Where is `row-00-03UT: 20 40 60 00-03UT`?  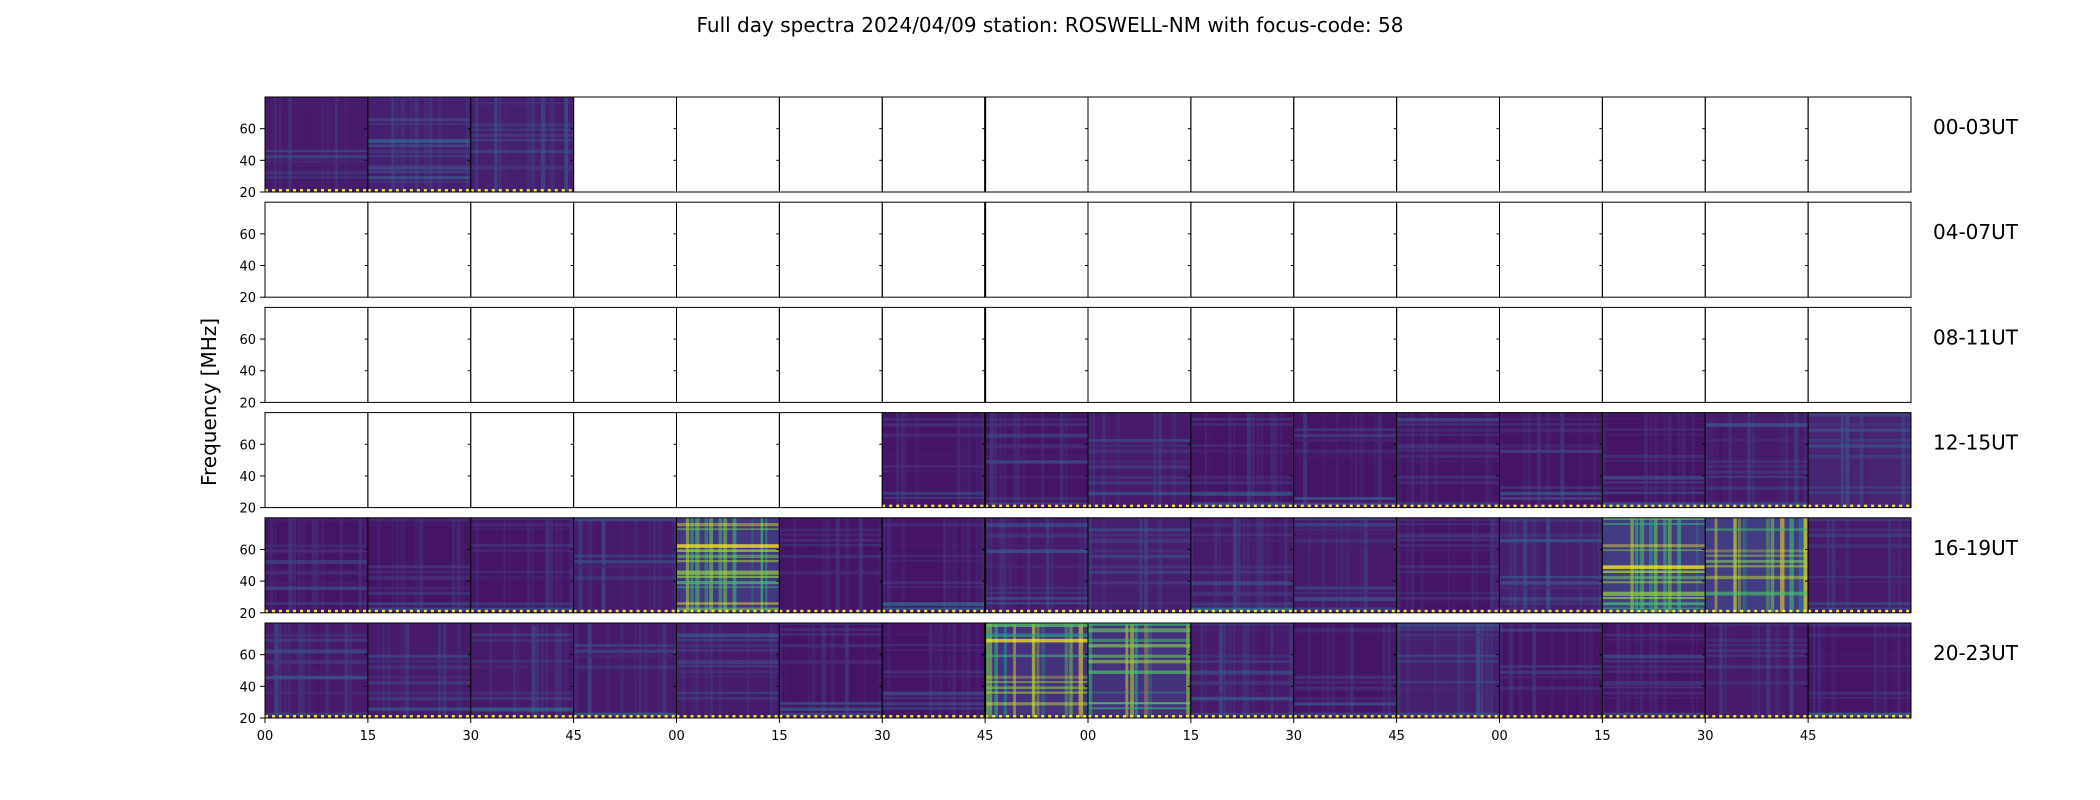
row-00-03UT: 20 40 60 00-03UT is located at coordinates (1129, 148).